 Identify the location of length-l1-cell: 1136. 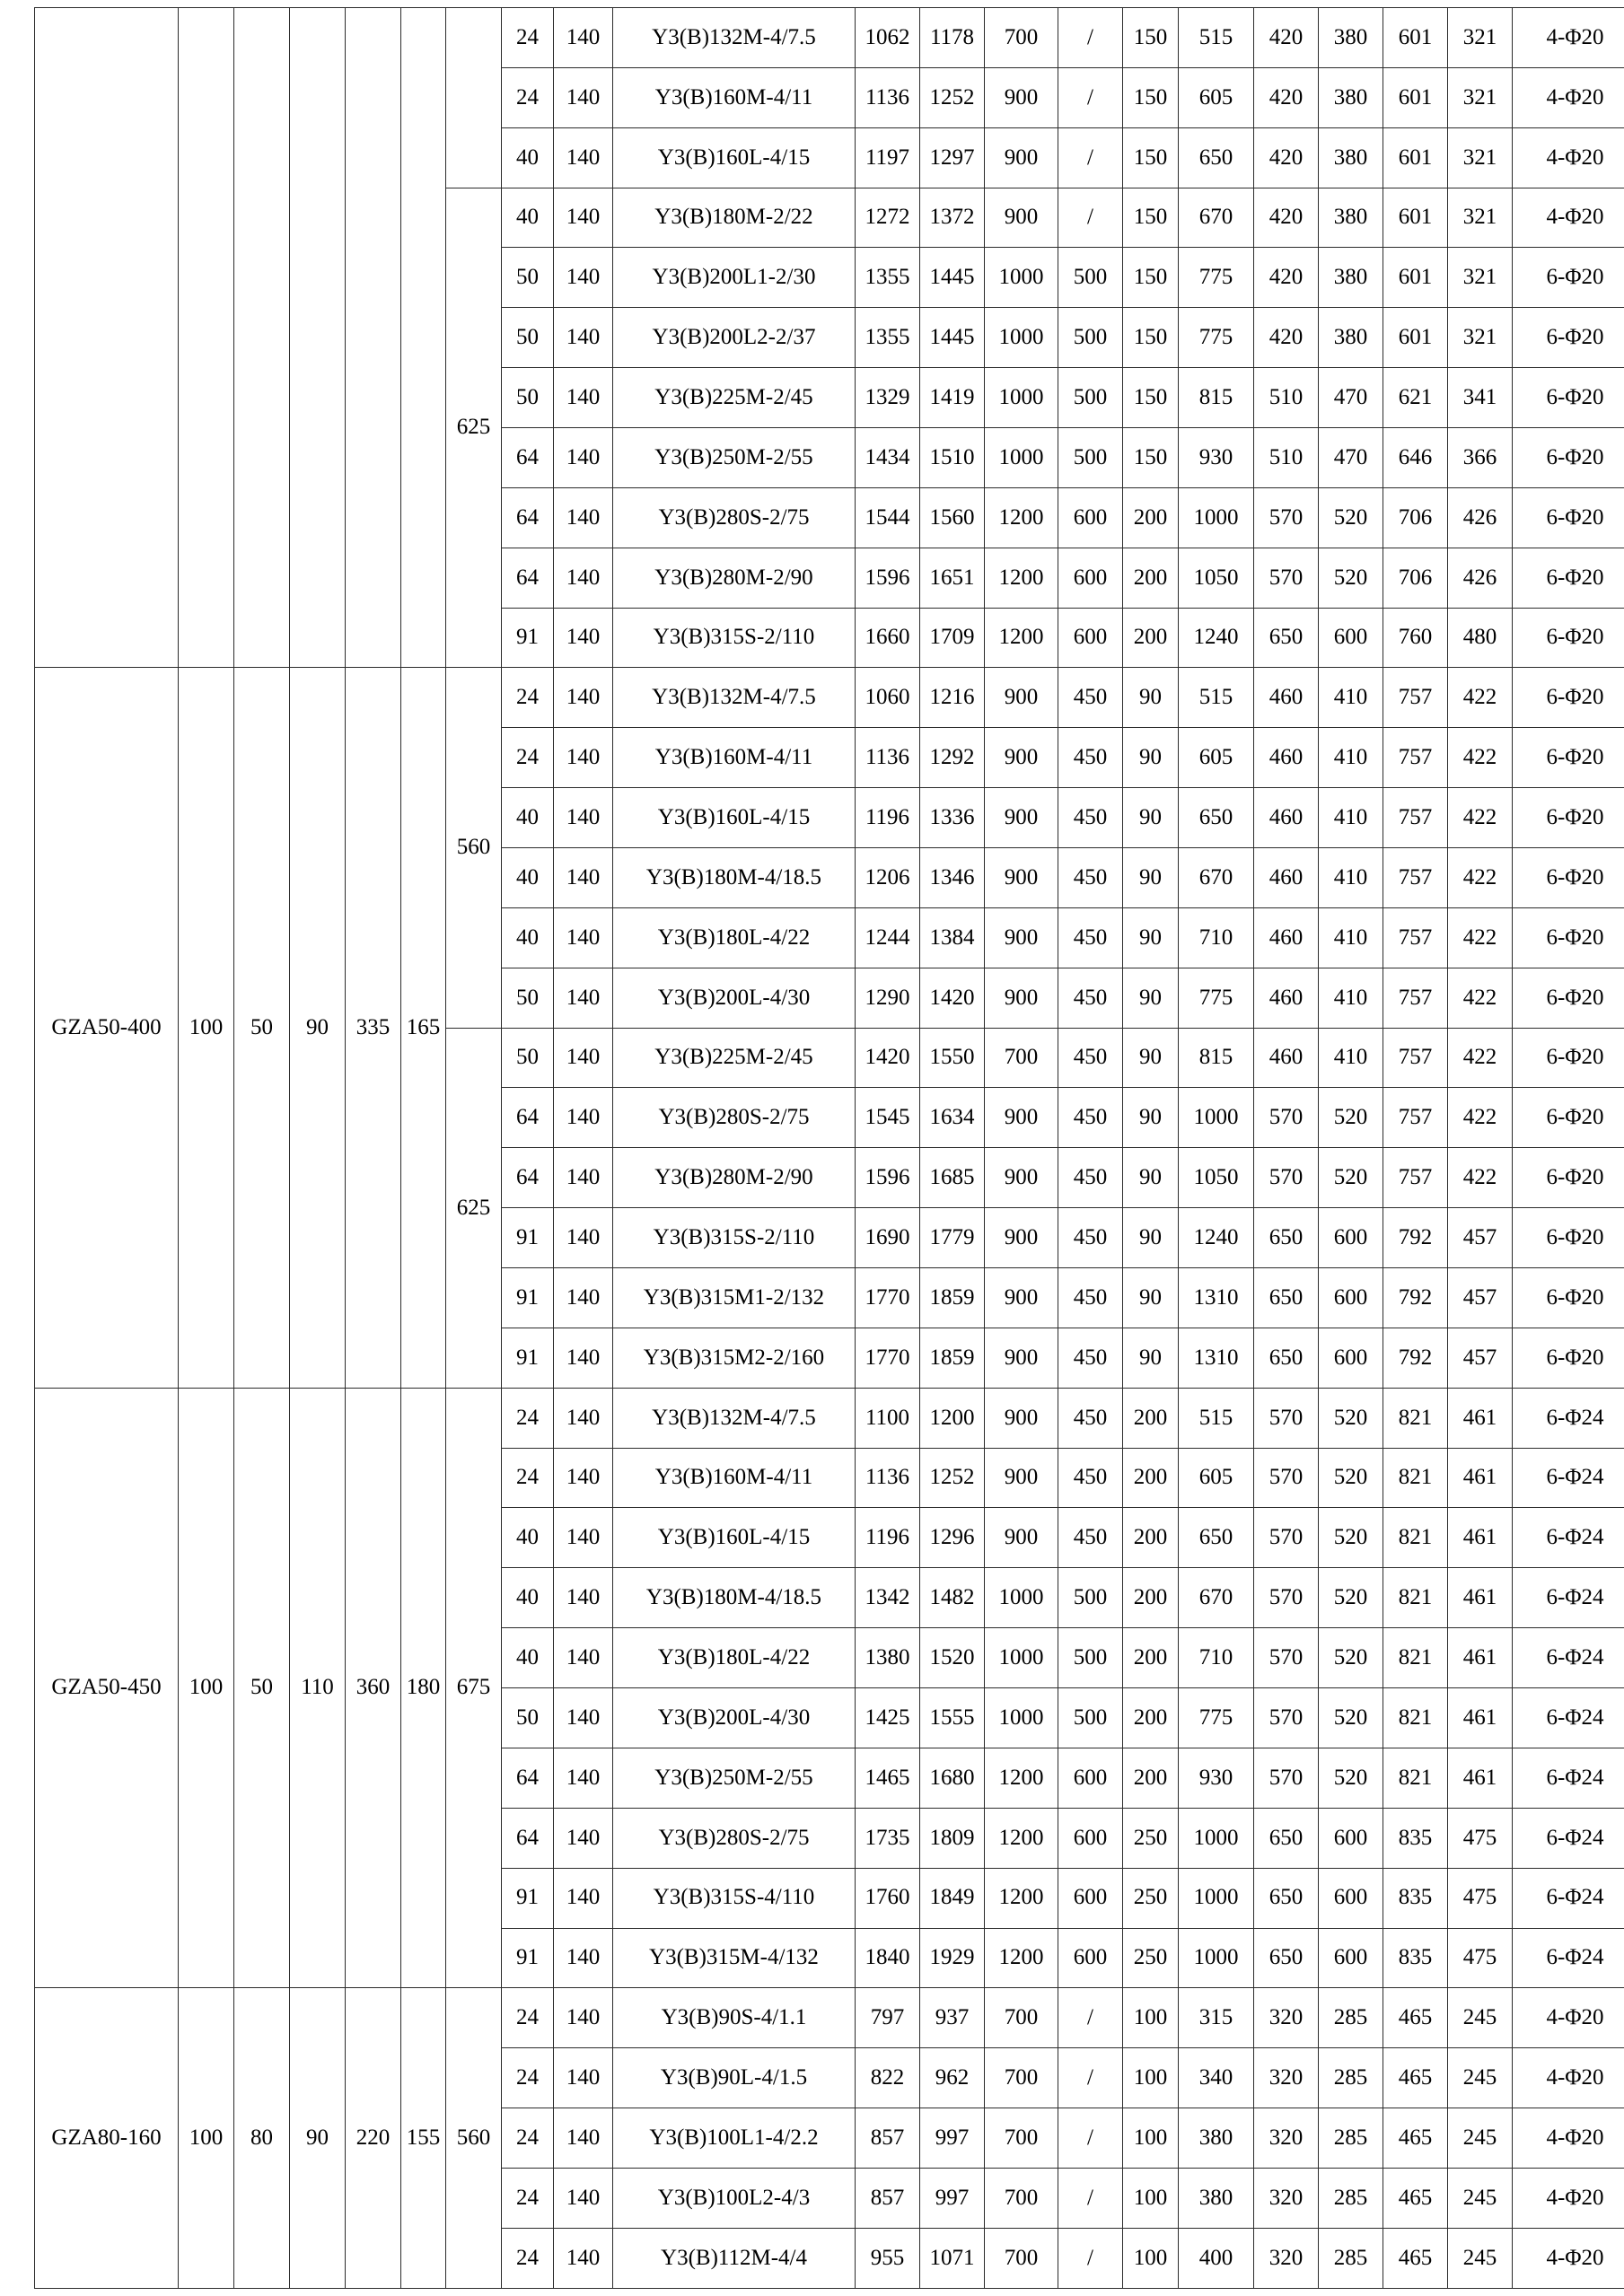
(887, 1478).